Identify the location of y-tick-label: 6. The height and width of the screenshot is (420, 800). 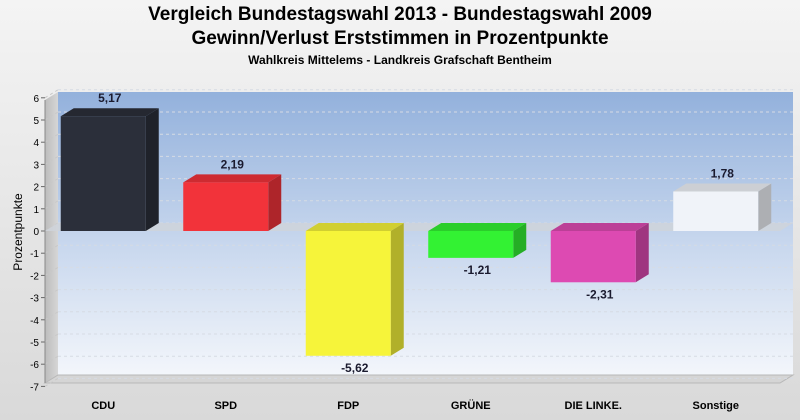
(36, 99).